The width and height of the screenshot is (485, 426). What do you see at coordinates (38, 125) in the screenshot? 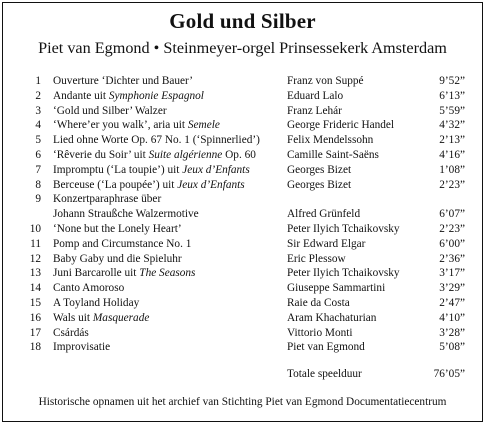
I see `track-number: 4` at bounding box center [38, 125].